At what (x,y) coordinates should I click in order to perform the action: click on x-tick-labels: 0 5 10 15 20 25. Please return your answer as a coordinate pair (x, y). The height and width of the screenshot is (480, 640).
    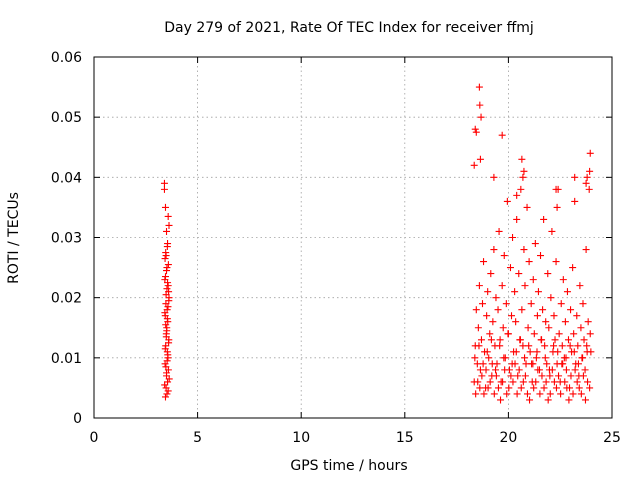
    Looking at the image, I should click on (355, 438).